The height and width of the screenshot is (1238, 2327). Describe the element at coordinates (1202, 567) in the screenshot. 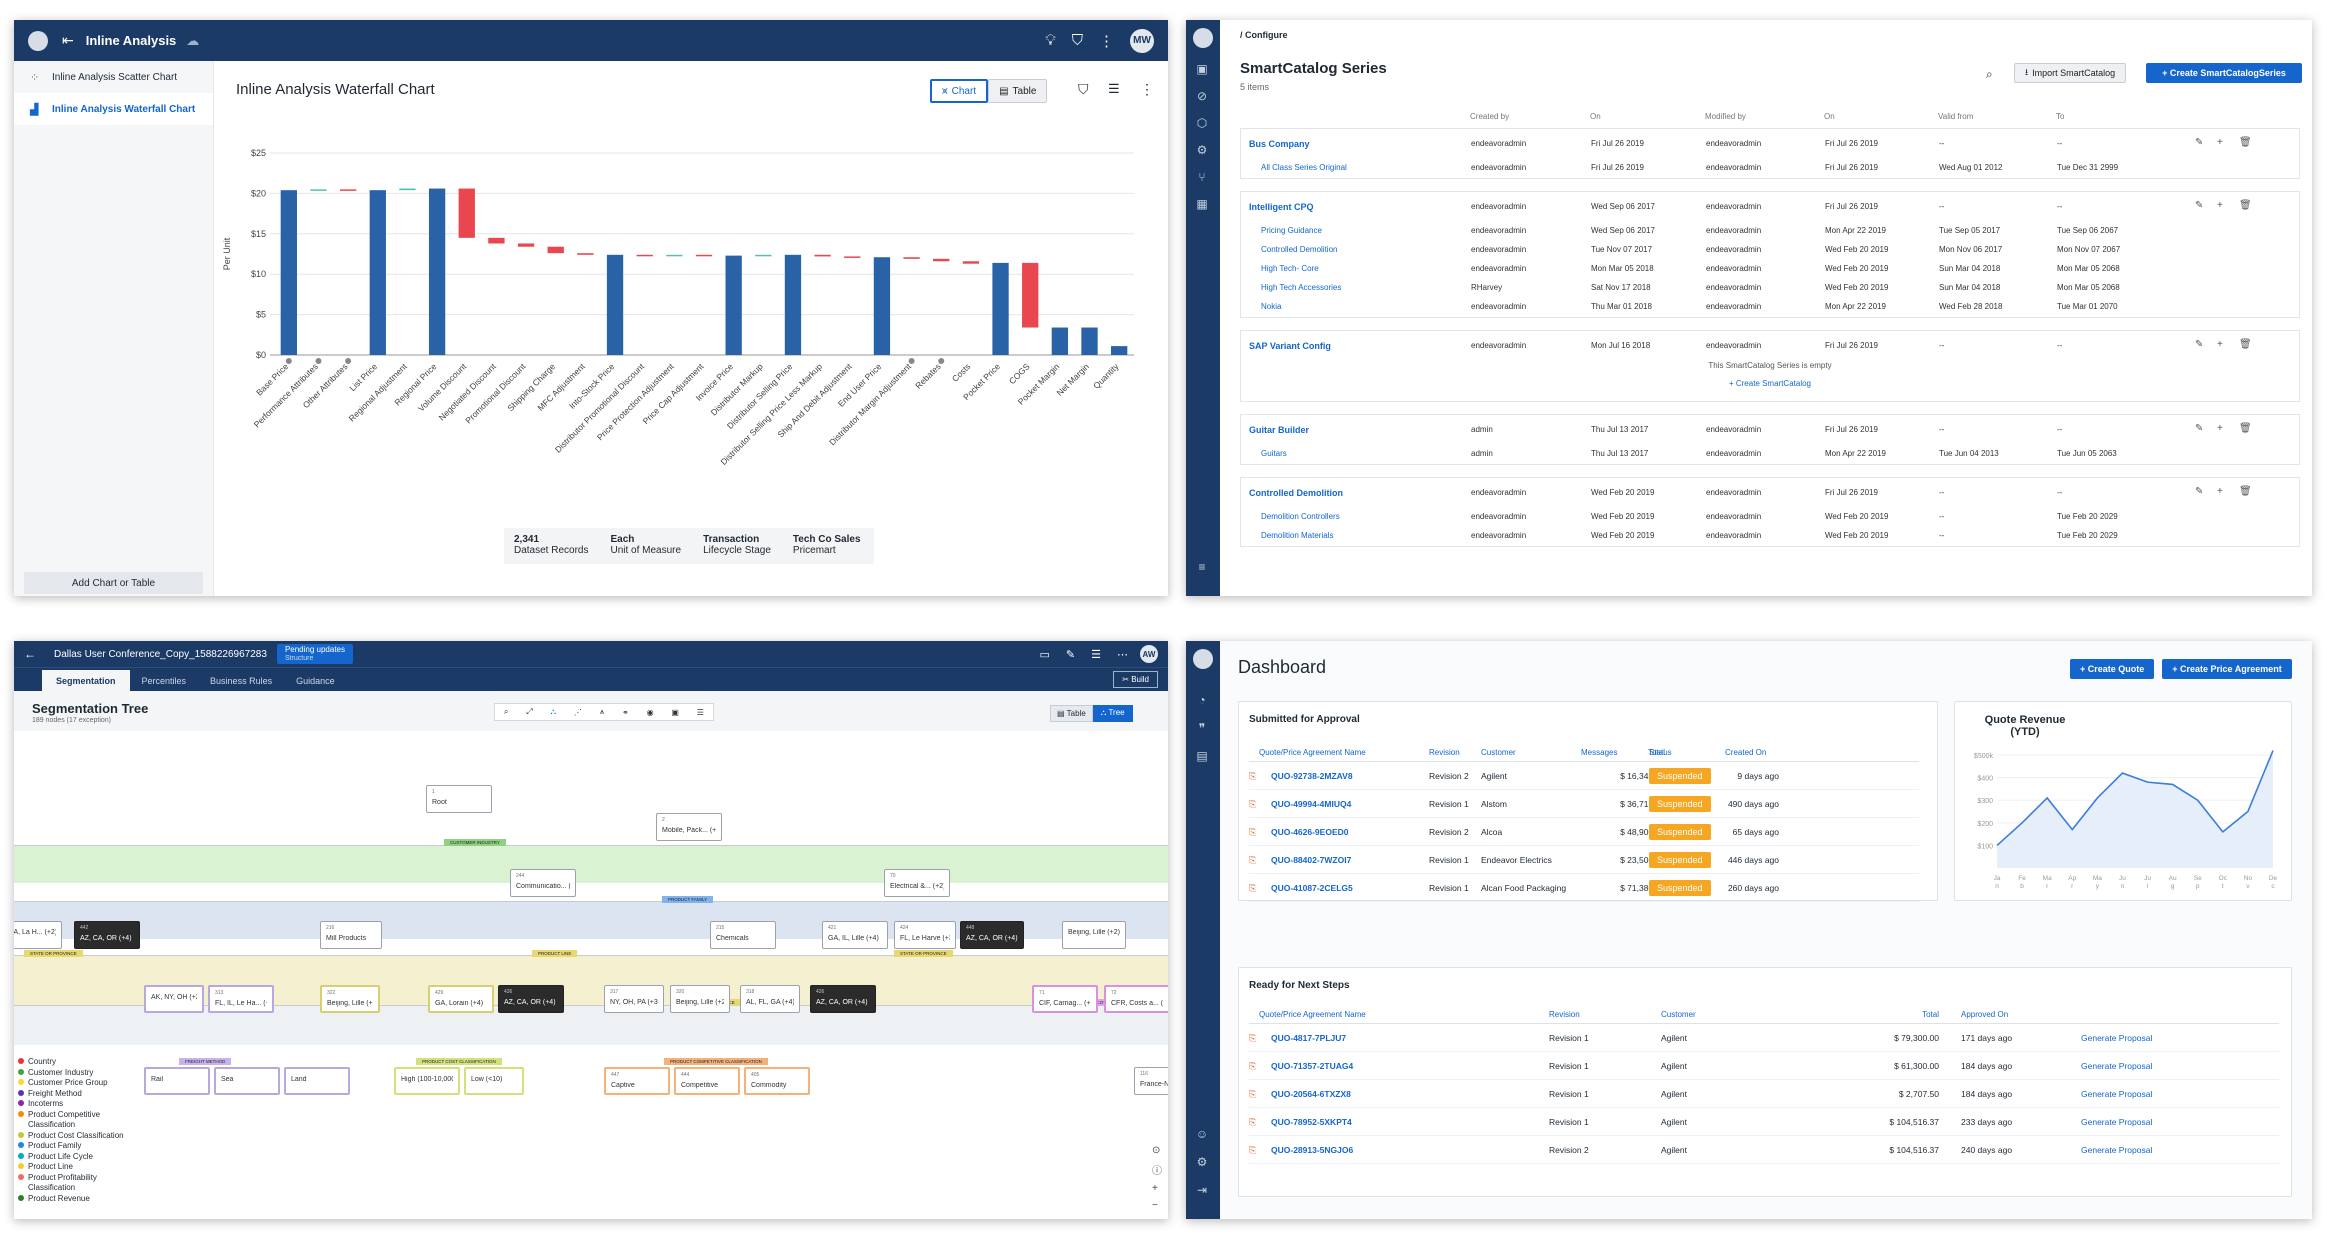

I see `menu-icon: ≡` at that location.